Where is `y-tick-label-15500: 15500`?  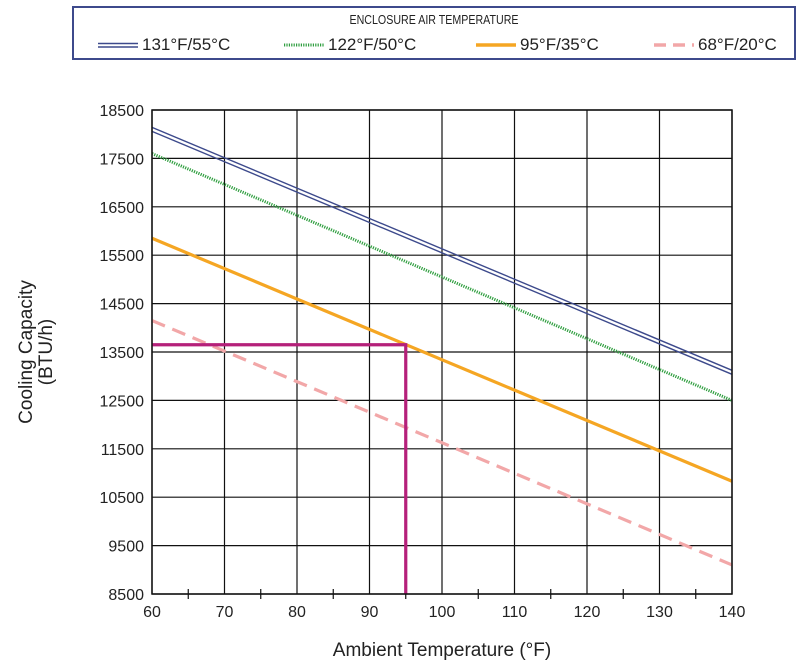
y-tick-label-15500: 15500 is located at coordinates (122, 256).